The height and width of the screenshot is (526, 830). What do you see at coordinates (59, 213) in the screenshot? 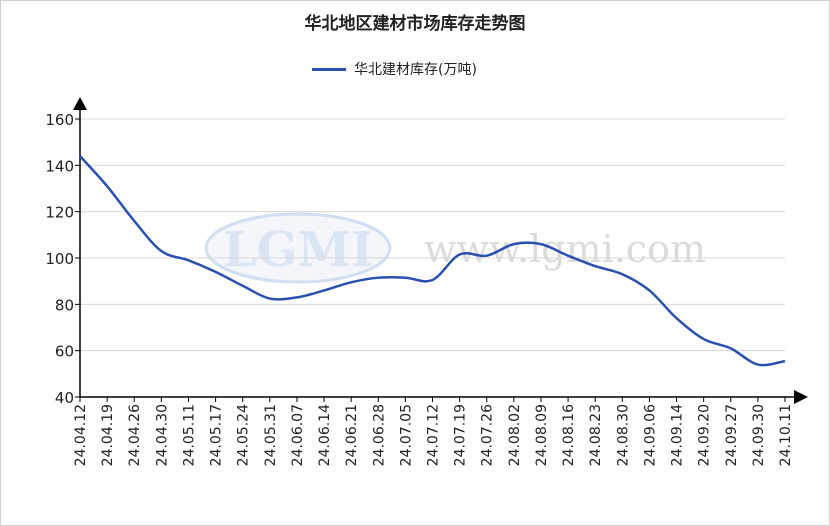
I see `y-tick-label: 120` at bounding box center [59, 213].